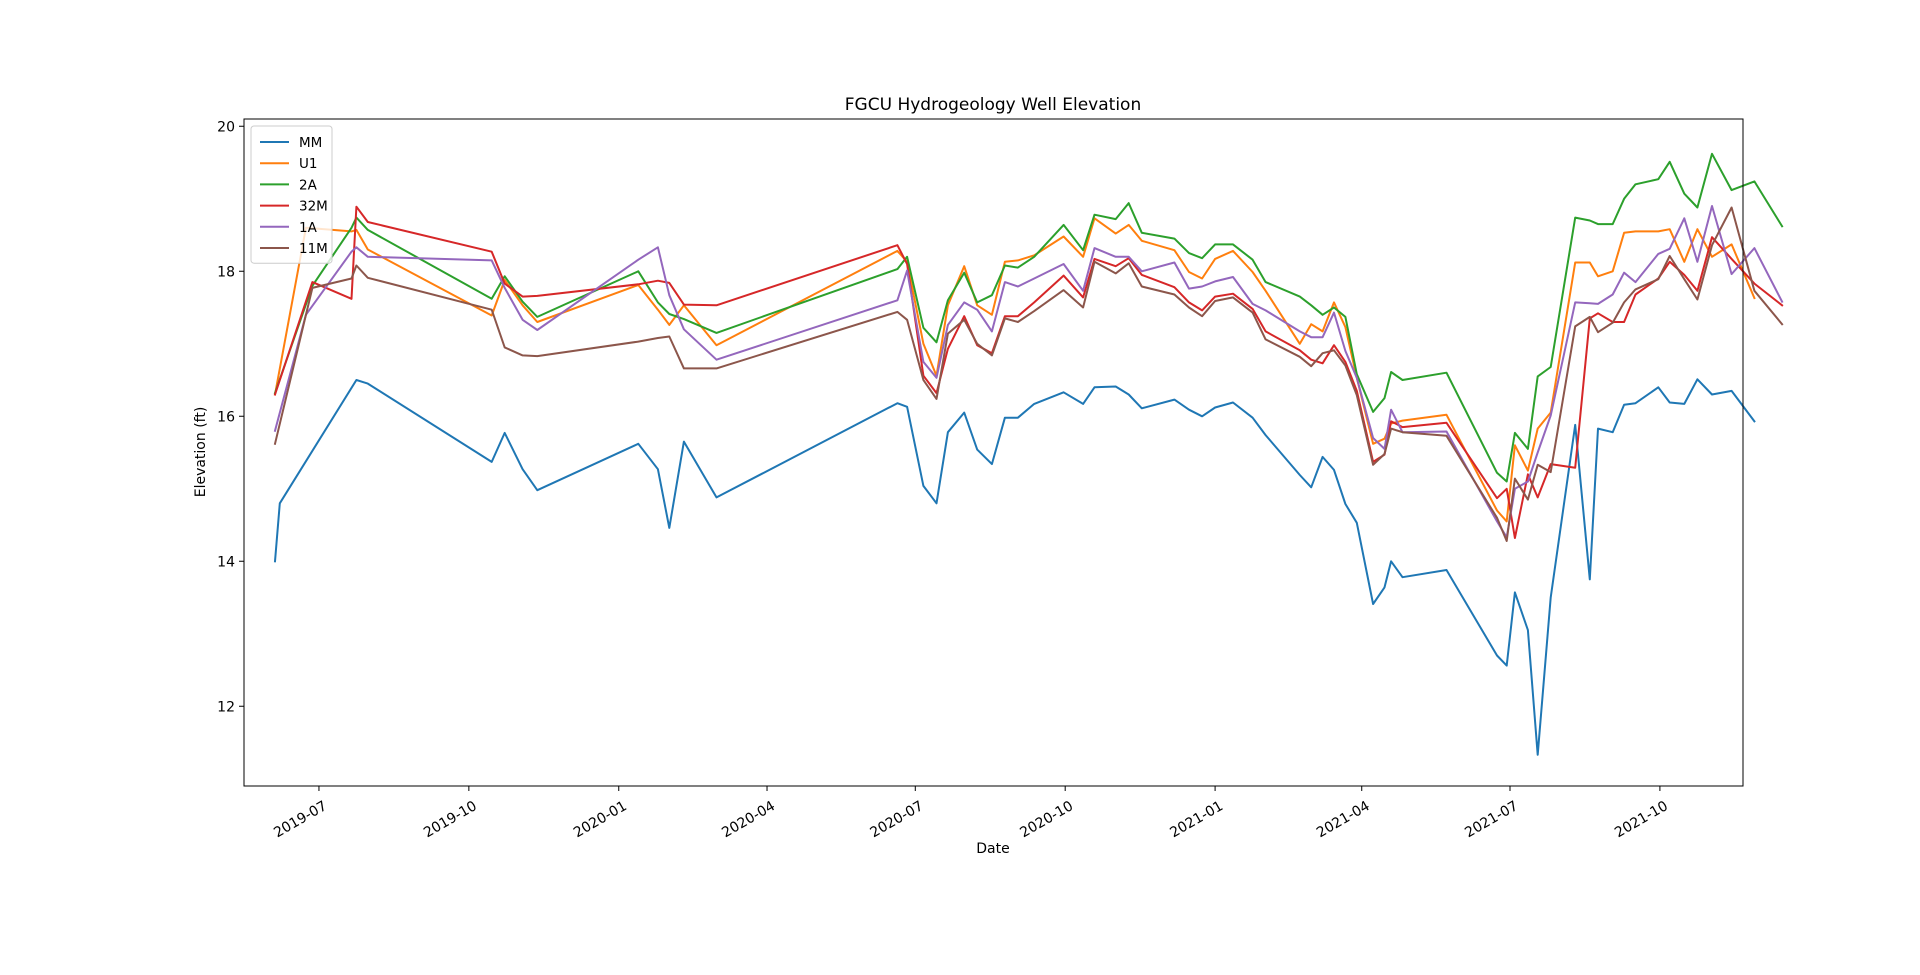  Describe the element at coordinates (226, 562) in the screenshot. I see `y-tick-label: 14` at that location.